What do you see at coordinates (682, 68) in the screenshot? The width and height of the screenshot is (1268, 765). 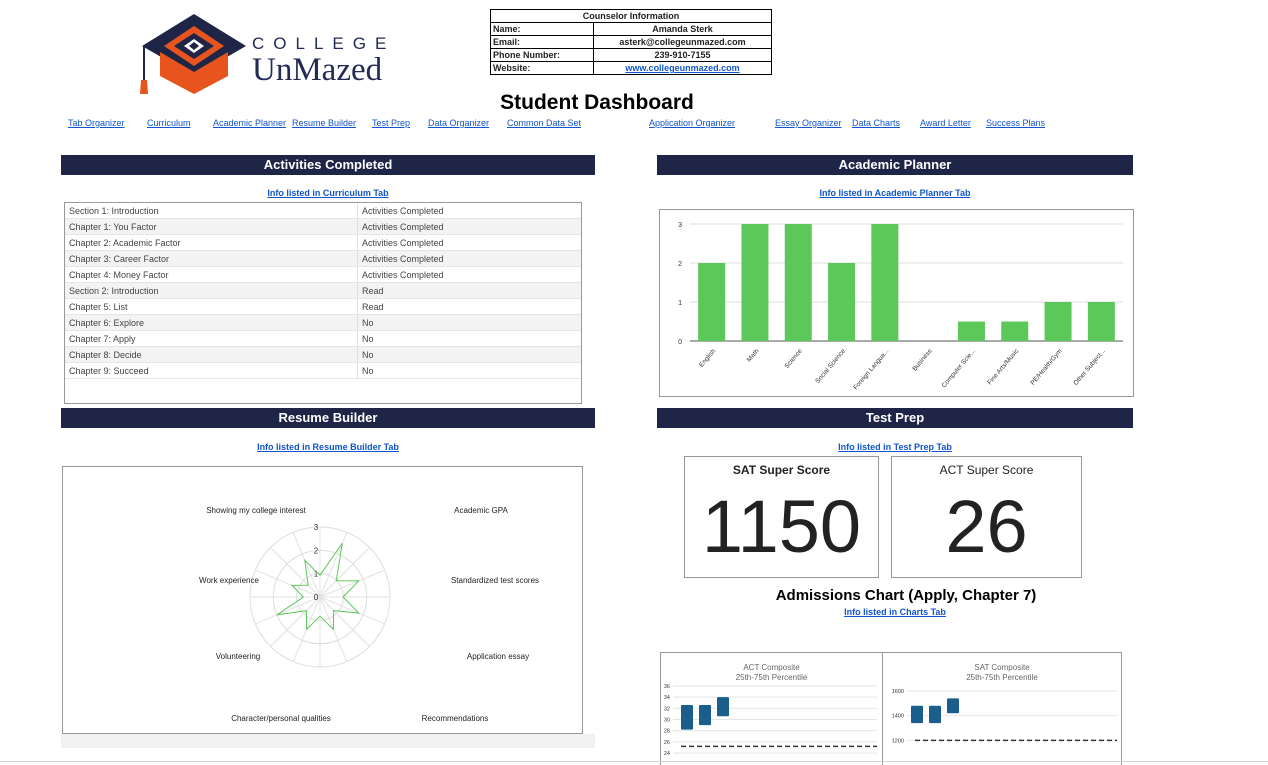 I see `counselor-website-link: www.collegeunmazed.com` at bounding box center [682, 68].